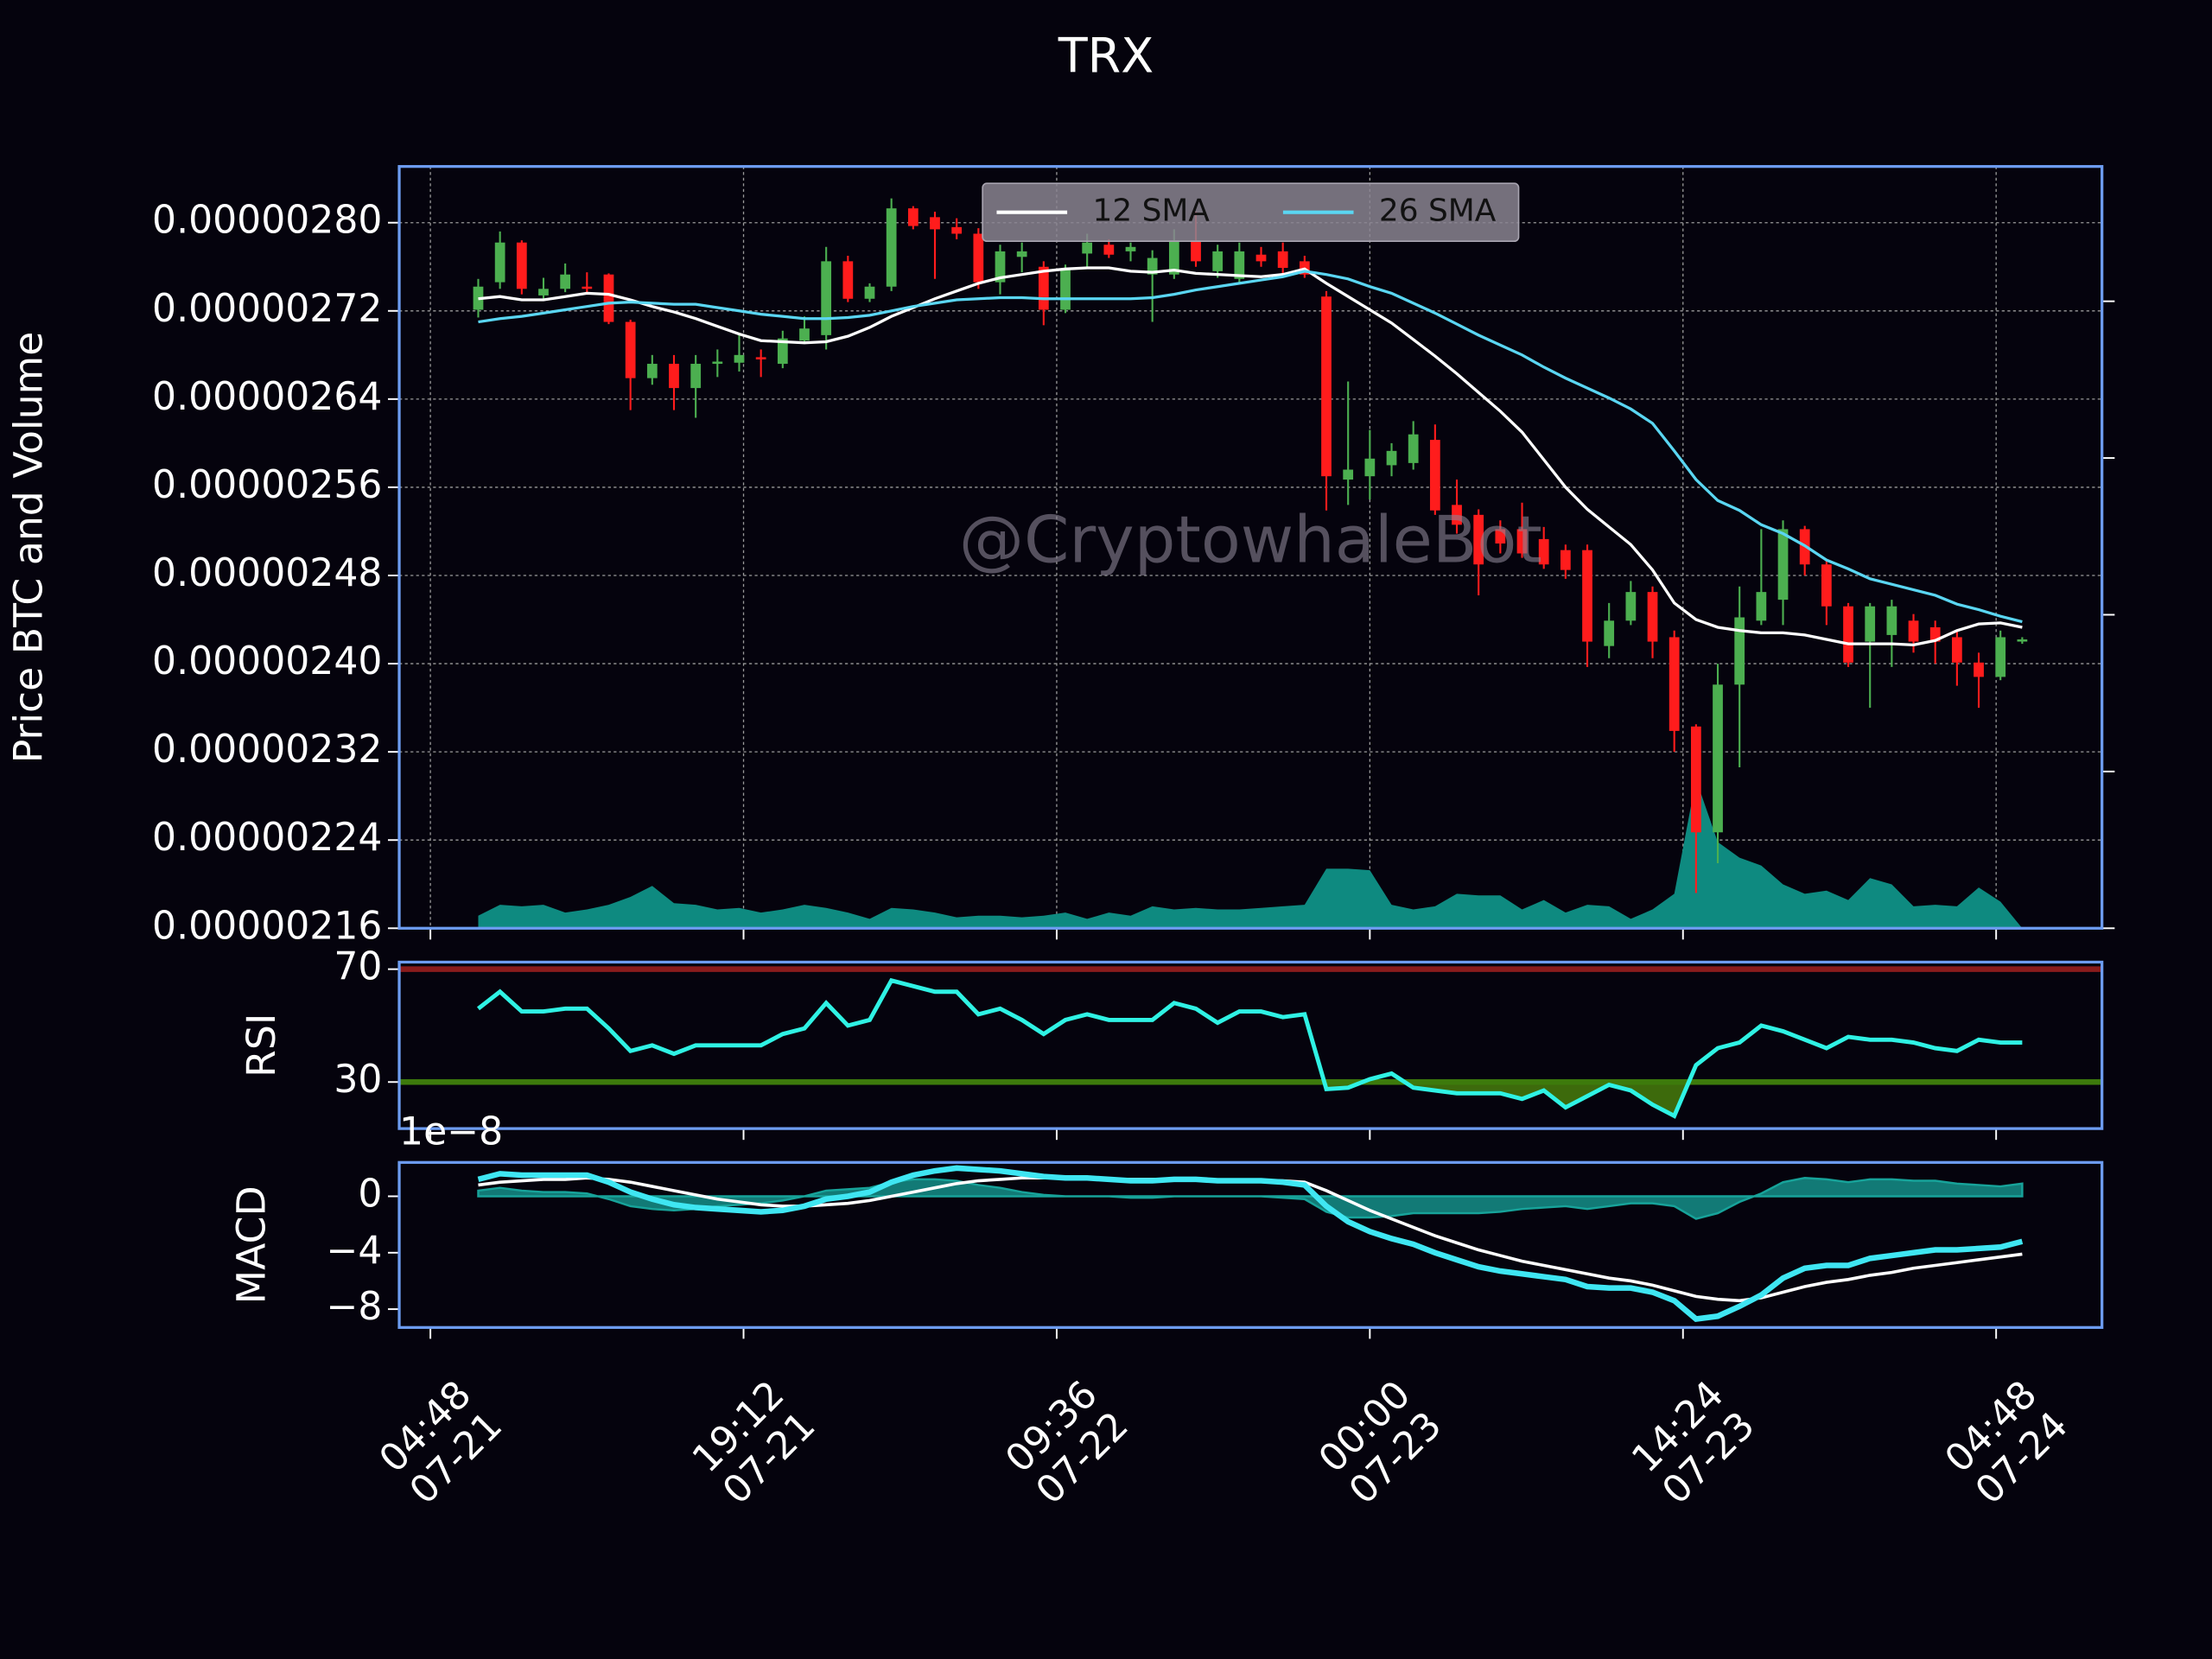  Describe the element at coordinates (267, 926) in the screenshot. I see `y-tick-label: 0.00000216` at that location.